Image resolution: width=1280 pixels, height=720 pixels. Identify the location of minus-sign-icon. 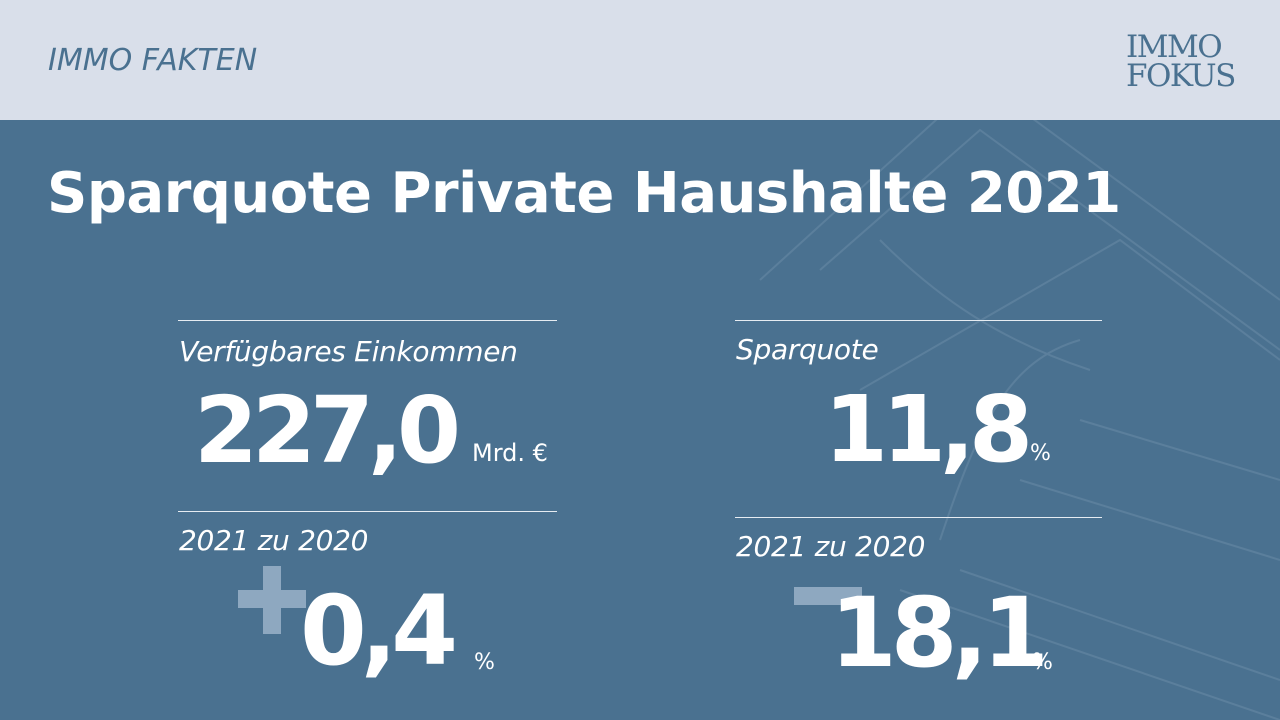
(828, 596).